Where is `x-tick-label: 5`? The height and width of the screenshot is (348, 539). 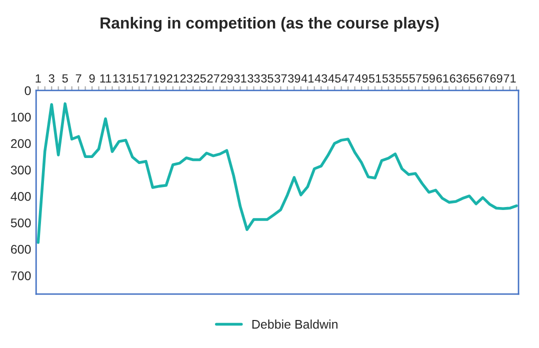 x-tick-label: 5 is located at coordinates (65, 78).